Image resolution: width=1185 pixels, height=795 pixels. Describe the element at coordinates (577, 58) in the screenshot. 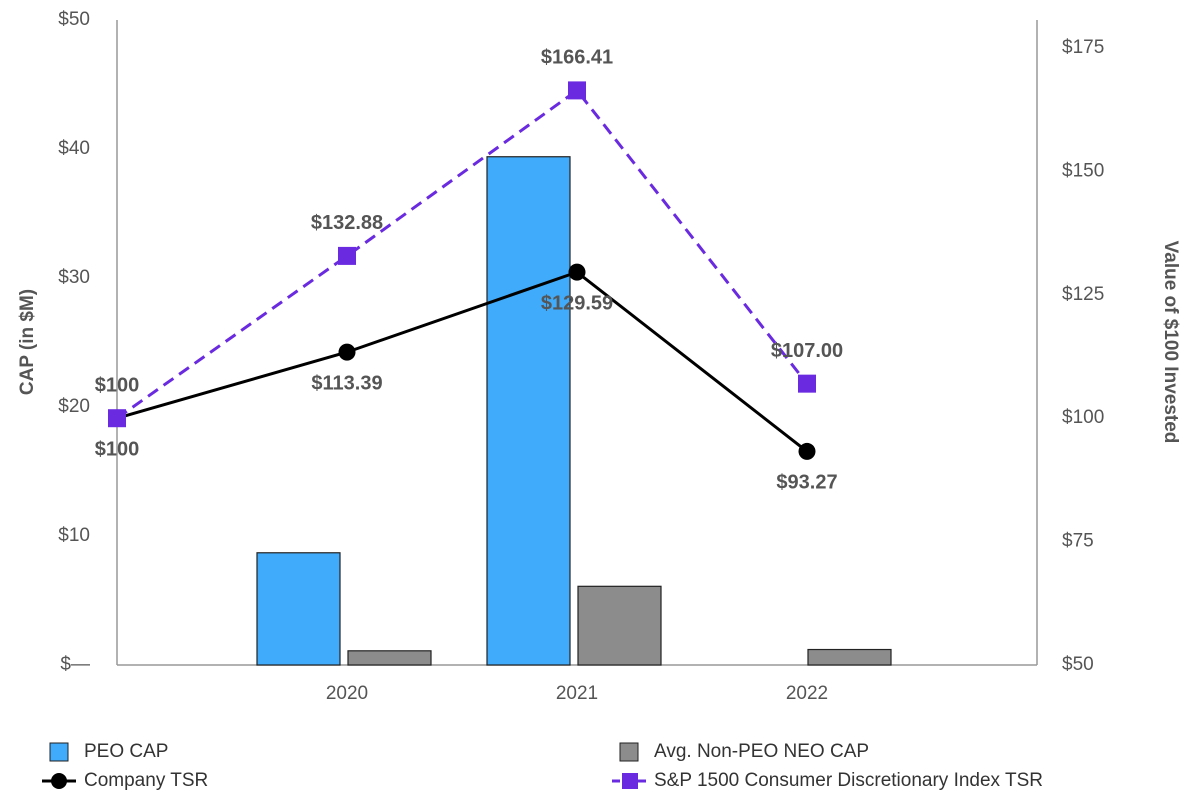

I see `data-label: $166.41` at that location.